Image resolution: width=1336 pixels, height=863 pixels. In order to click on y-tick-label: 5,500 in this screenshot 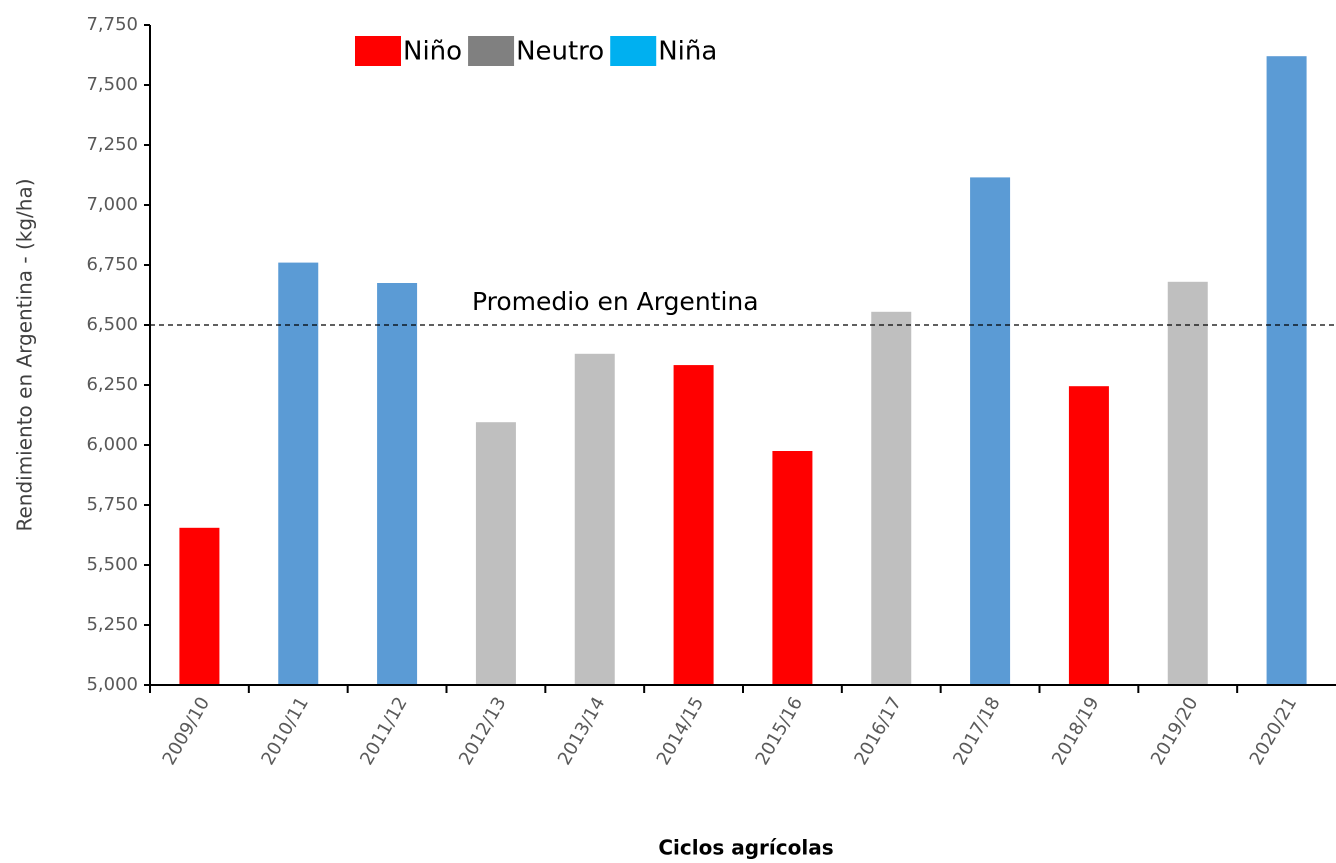, I will do `click(112, 564)`.